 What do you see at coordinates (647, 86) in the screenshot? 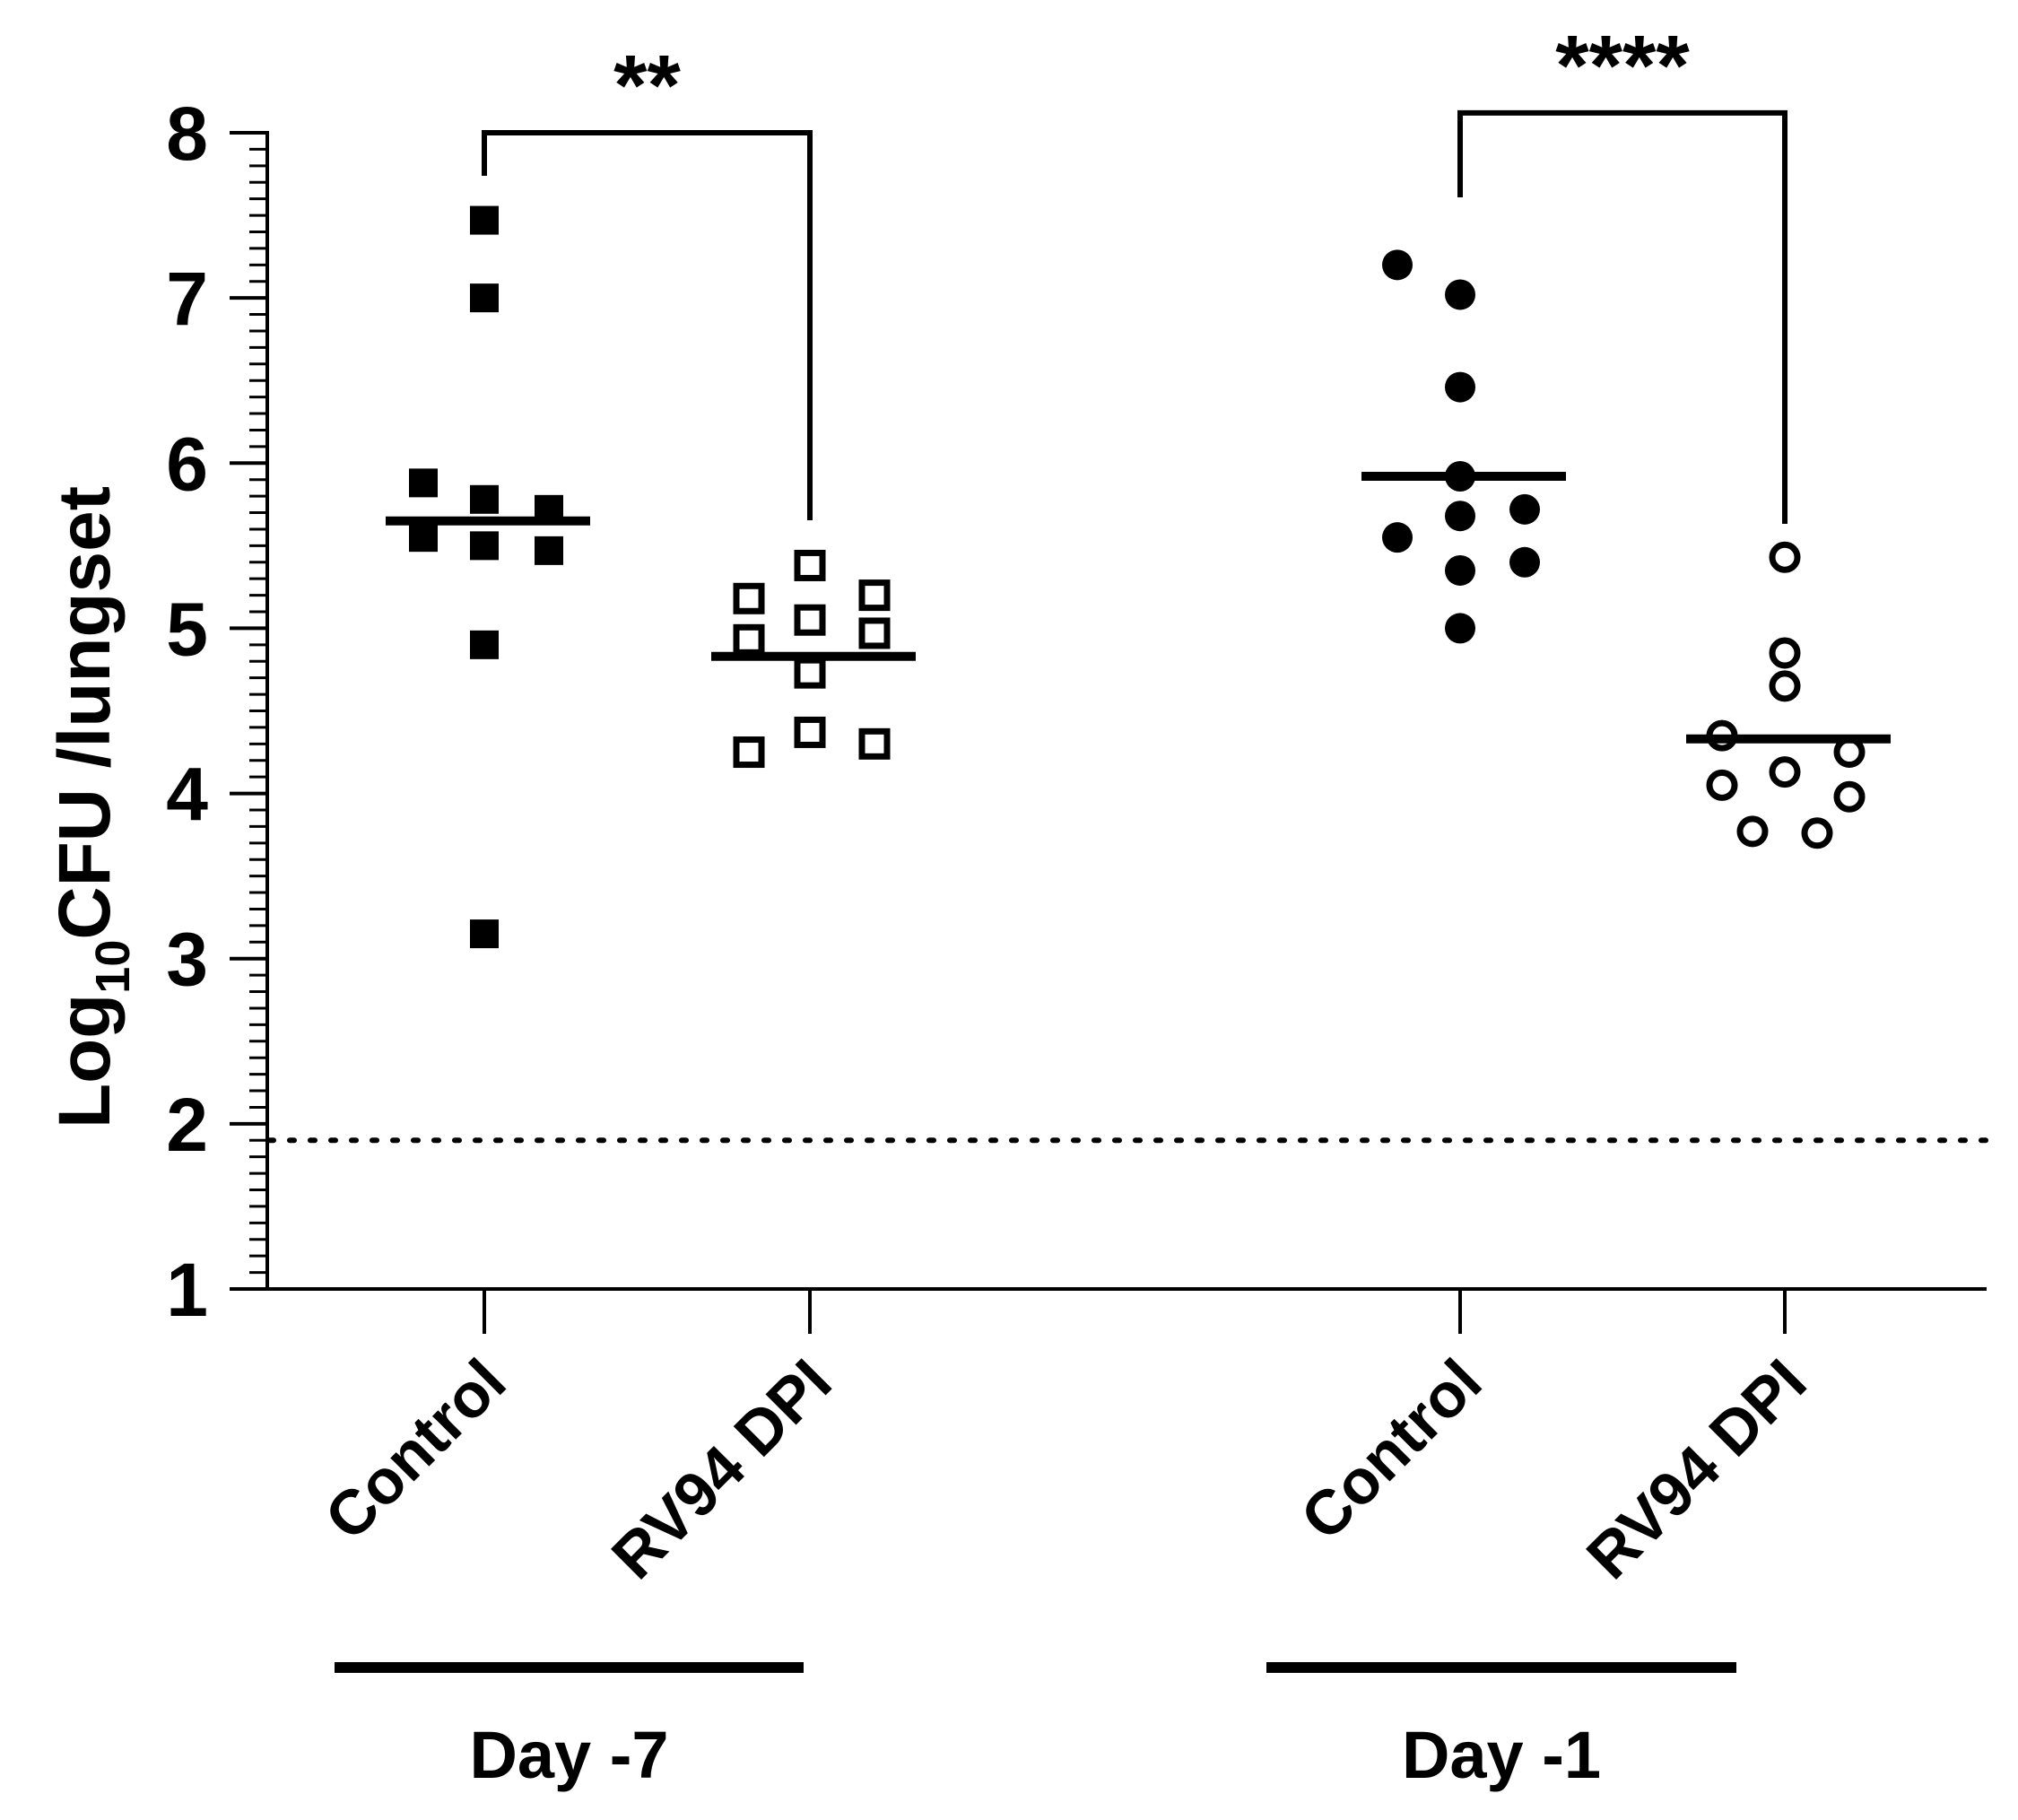
I see `significance-label: **` at bounding box center [647, 86].